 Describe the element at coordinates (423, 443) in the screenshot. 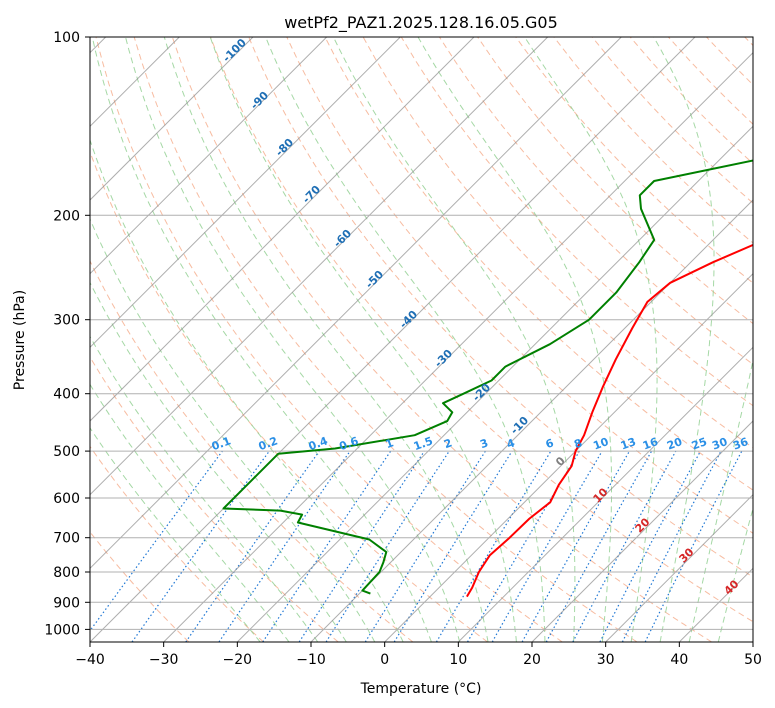

I see `mixing-ratio-label: 1.5` at that location.